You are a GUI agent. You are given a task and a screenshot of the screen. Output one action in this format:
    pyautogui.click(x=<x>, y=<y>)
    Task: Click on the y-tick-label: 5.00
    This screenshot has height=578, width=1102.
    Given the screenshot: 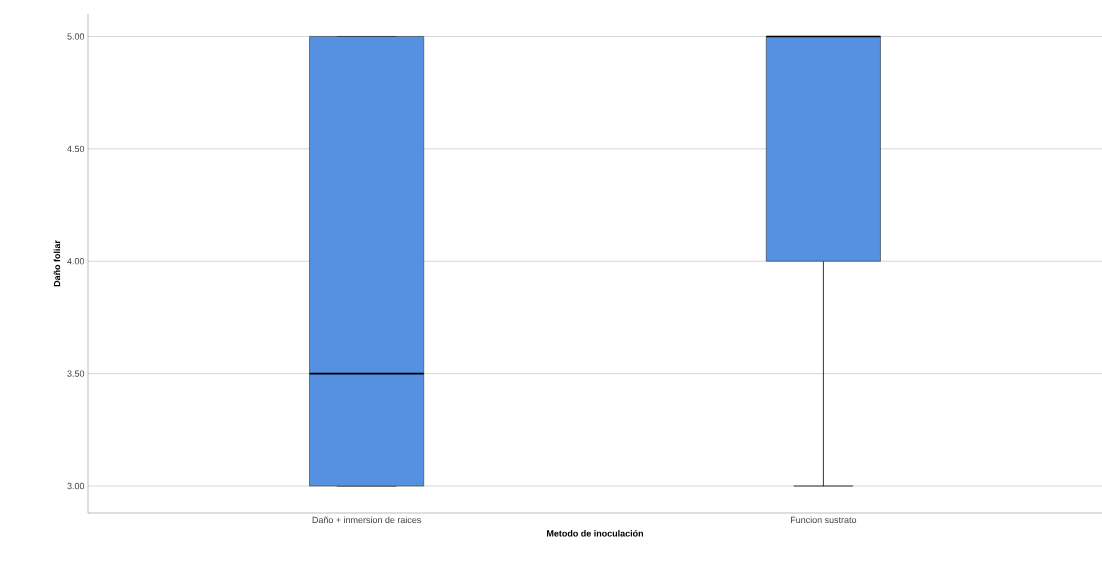 What is the action you would take?
    pyautogui.click(x=76, y=36)
    